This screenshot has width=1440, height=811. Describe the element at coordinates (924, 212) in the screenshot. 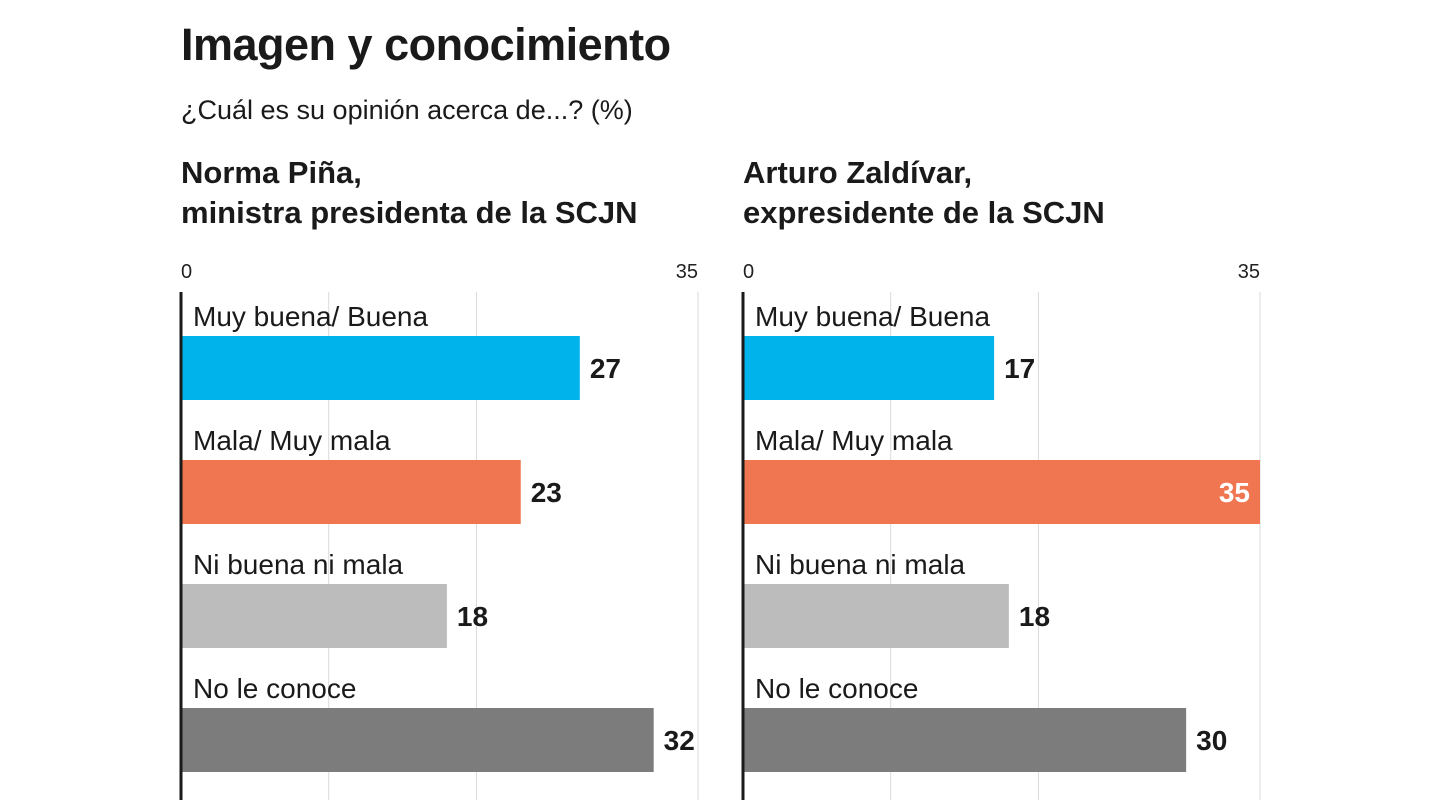

I see `panel-title-line: expresidente de la SCJN` at that location.